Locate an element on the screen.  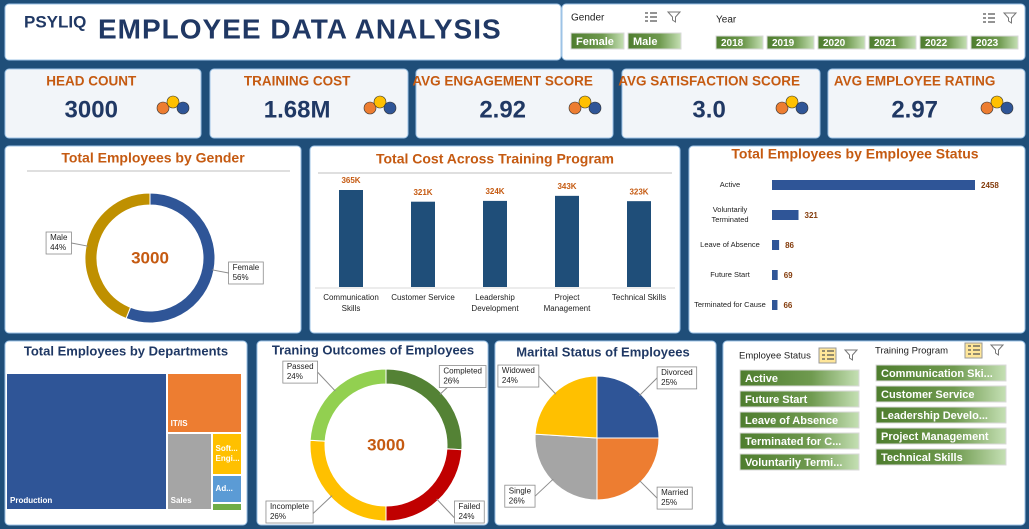
kpi-value: 2.97 is located at coordinates (914, 109).